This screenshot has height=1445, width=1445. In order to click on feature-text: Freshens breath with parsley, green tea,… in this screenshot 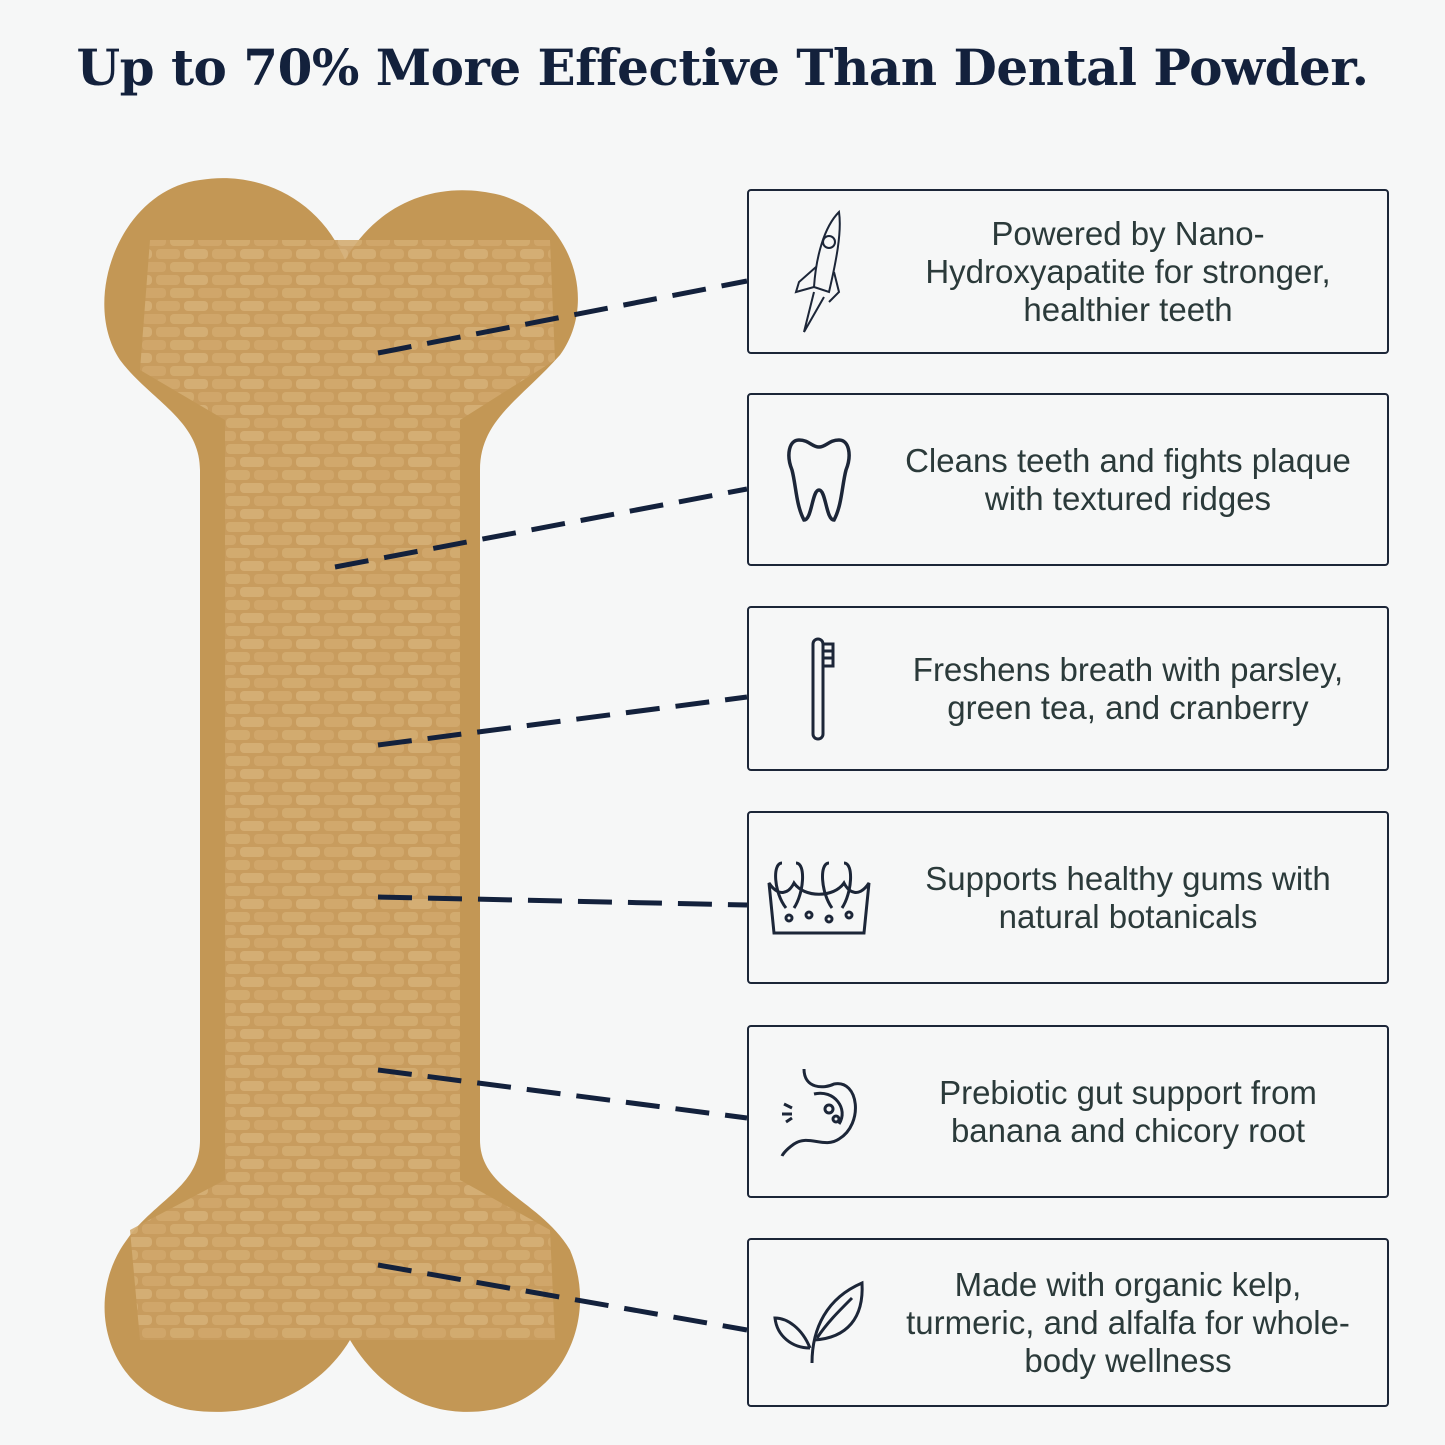, I will do `click(1128, 688)`.